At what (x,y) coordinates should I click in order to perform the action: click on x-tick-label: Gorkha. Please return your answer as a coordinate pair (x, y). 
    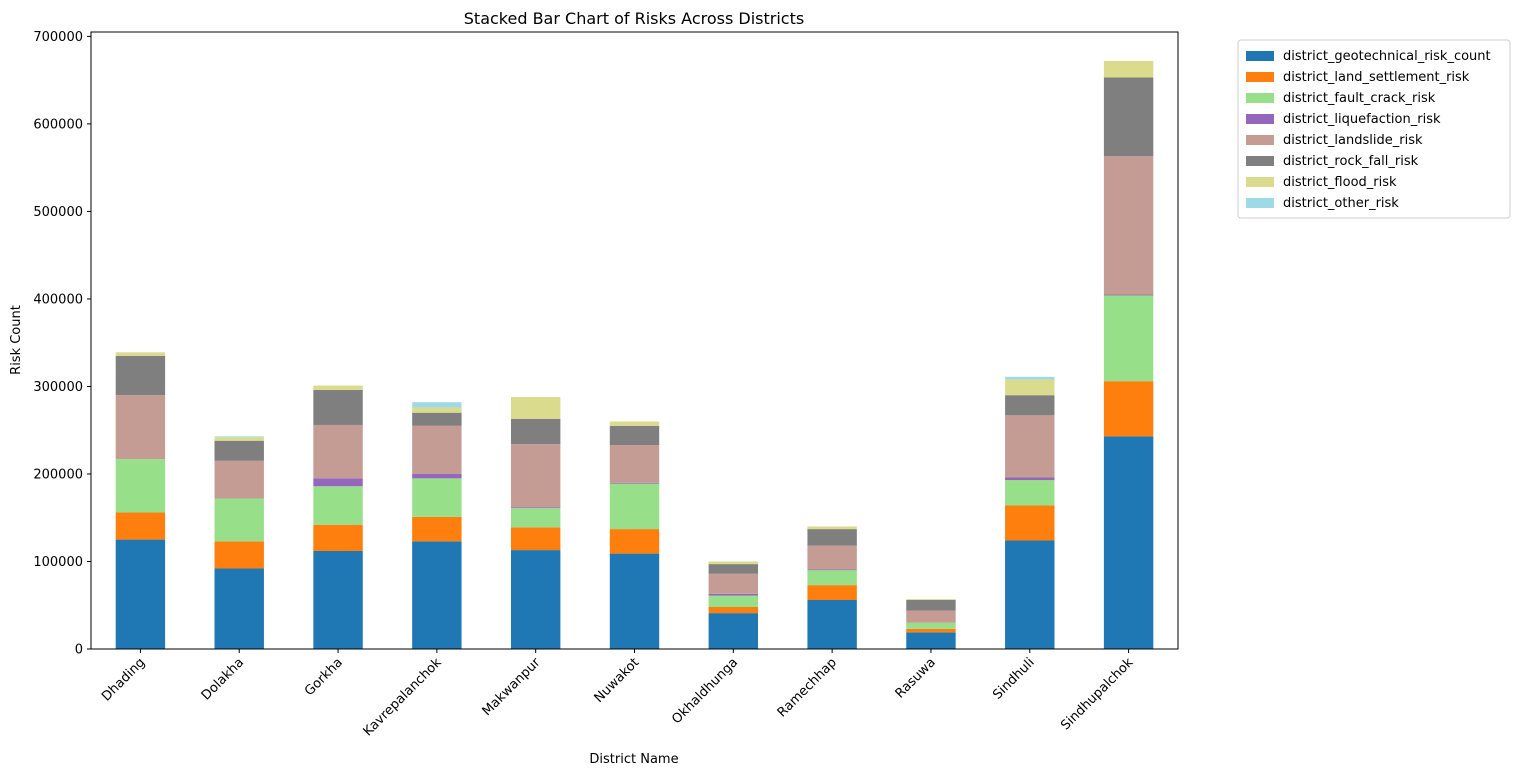
    Looking at the image, I should click on (324, 677).